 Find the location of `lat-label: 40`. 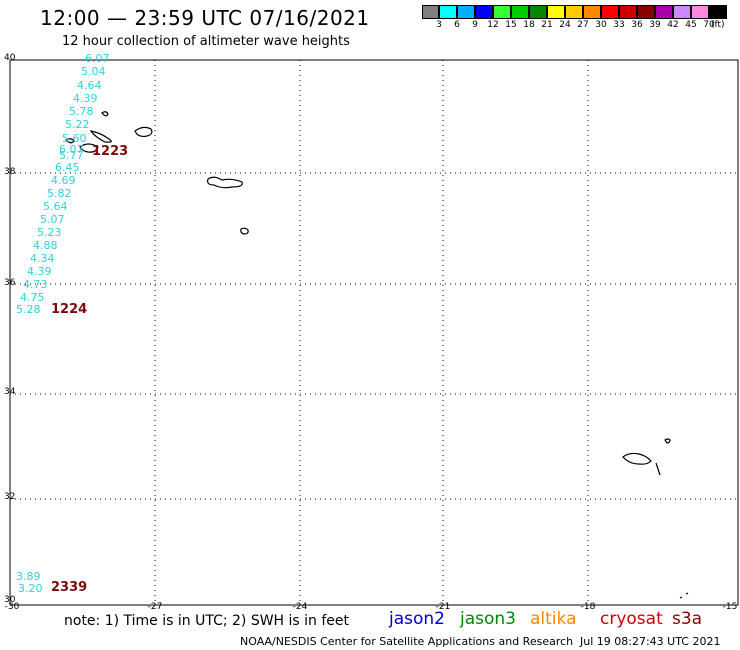

lat-label: 40 is located at coordinates (10, 58).